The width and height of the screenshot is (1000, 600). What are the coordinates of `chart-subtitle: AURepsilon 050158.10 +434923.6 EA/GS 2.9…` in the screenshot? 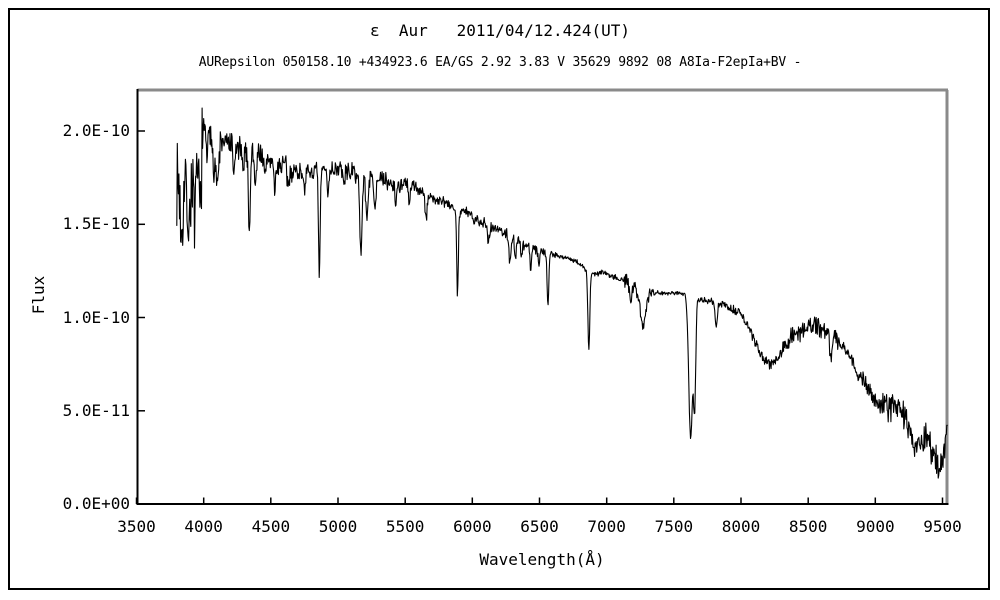 It's located at (500, 62).